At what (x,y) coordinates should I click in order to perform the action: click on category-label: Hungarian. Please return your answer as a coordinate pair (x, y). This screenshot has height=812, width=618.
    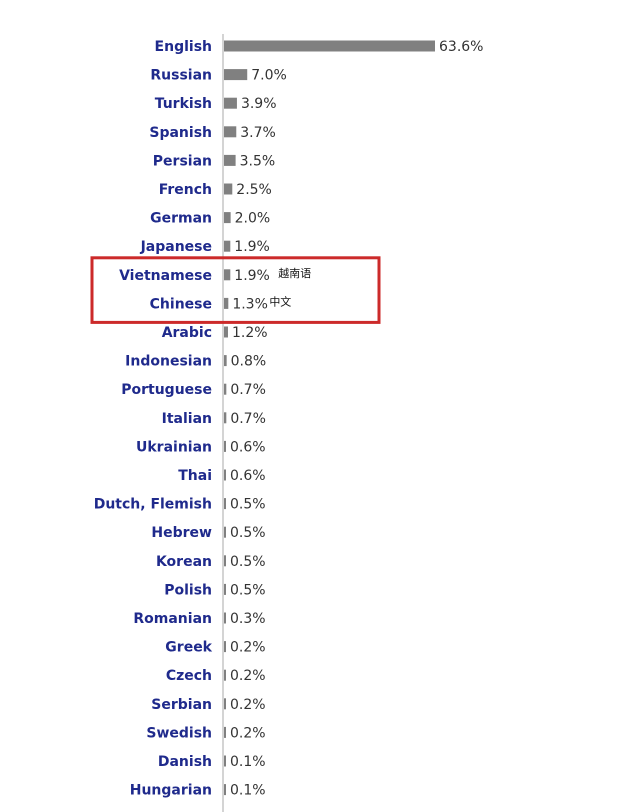
    Looking at the image, I should click on (171, 791).